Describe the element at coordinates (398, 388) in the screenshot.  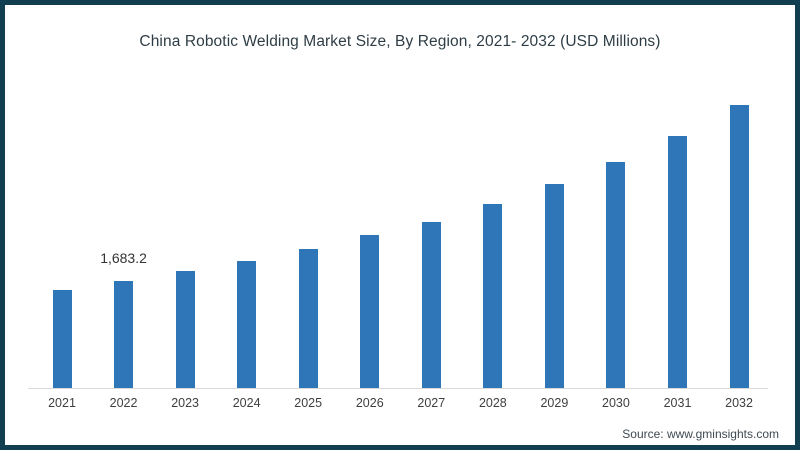
I see `x-axis-line` at that location.